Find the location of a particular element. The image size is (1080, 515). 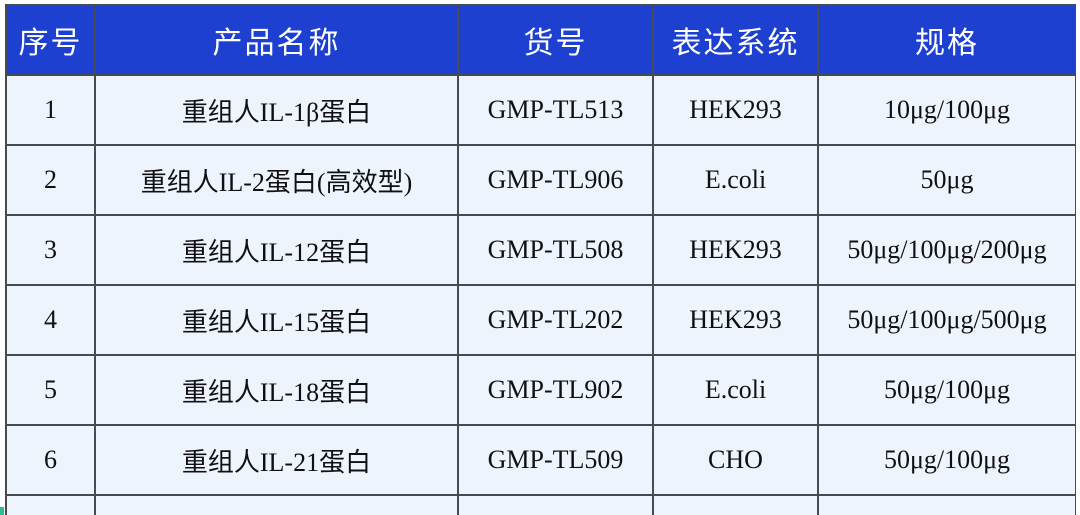

cell-catalog-no: GMP-TL902 is located at coordinates (555, 390).